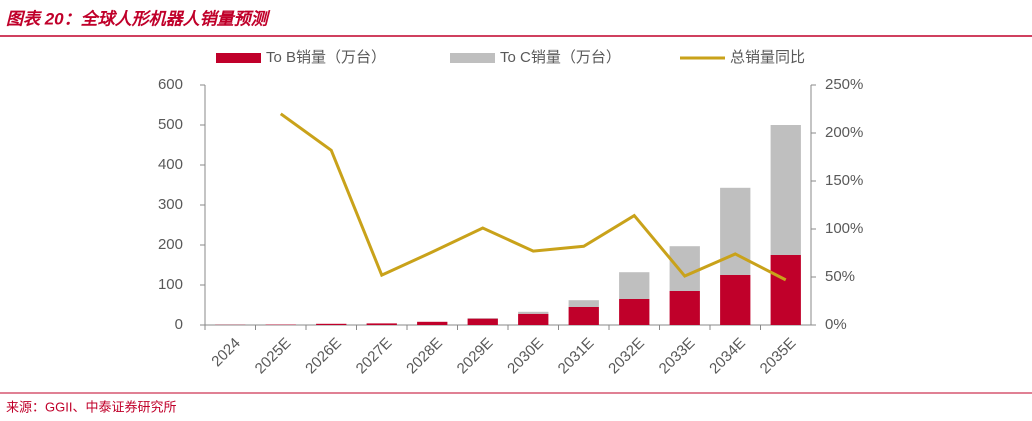 This screenshot has width=1032, height=421. What do you see at coordinates (170, 164) in the screenshot?
I see `y-tick-label: 400` at bounding box center [170, 164].